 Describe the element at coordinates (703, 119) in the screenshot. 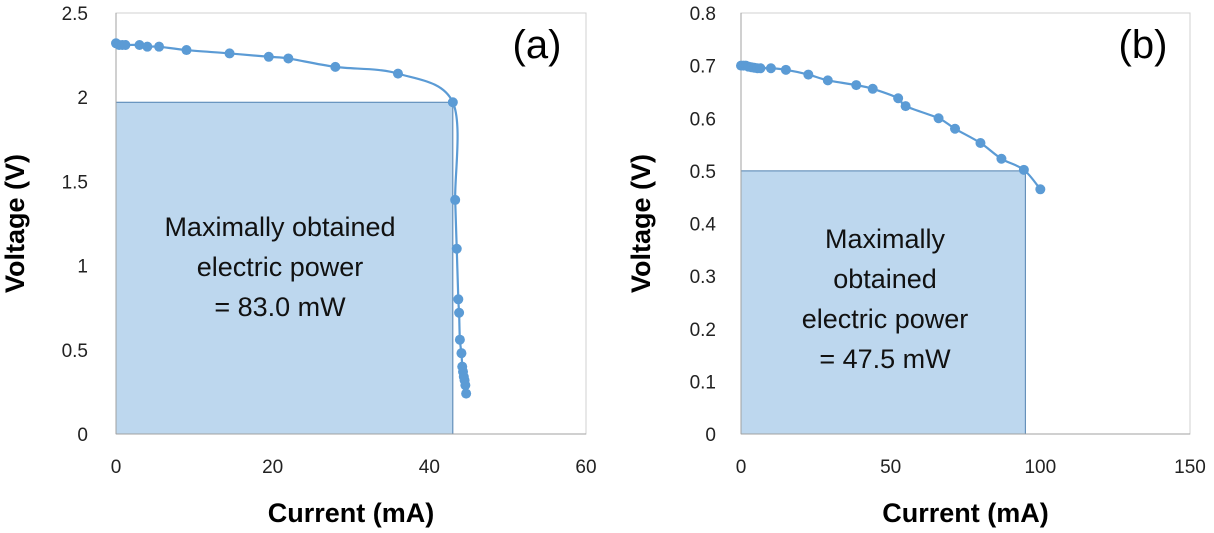

I see `y-tick-label: 0.6` at that location.